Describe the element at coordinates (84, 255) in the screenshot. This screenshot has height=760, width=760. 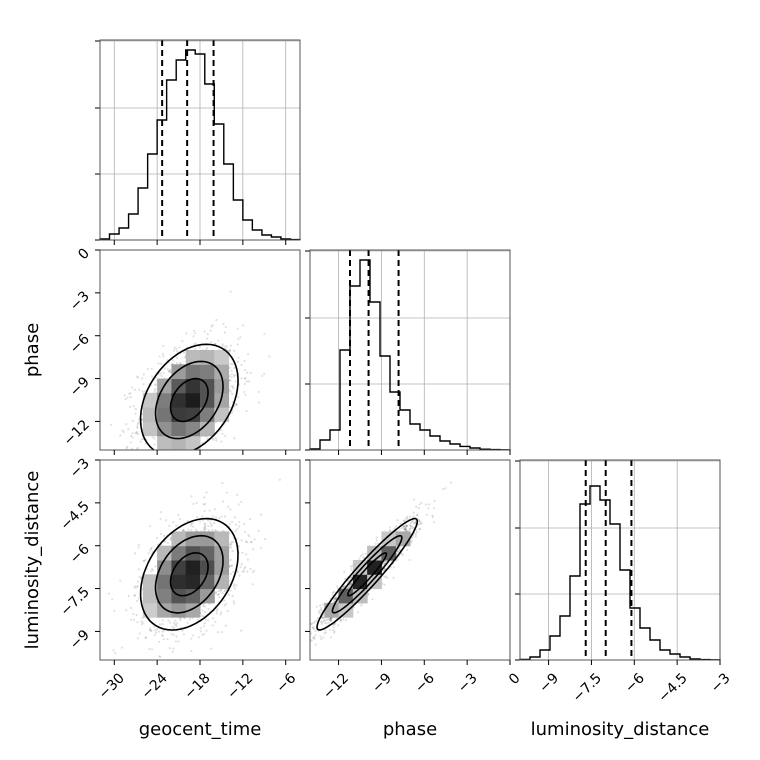
I see `y-tick-label-1-4: 0` at that location.